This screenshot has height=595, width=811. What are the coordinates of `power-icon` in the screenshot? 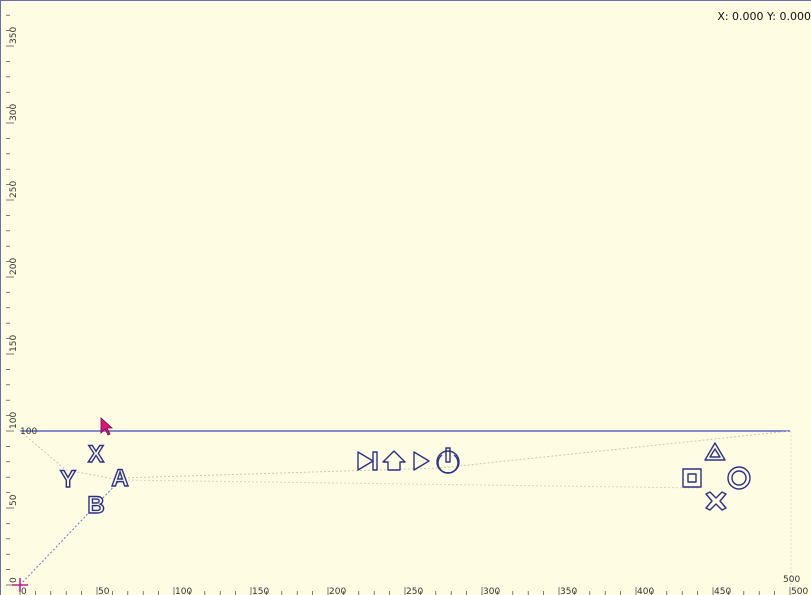 It's located at (448, 460).